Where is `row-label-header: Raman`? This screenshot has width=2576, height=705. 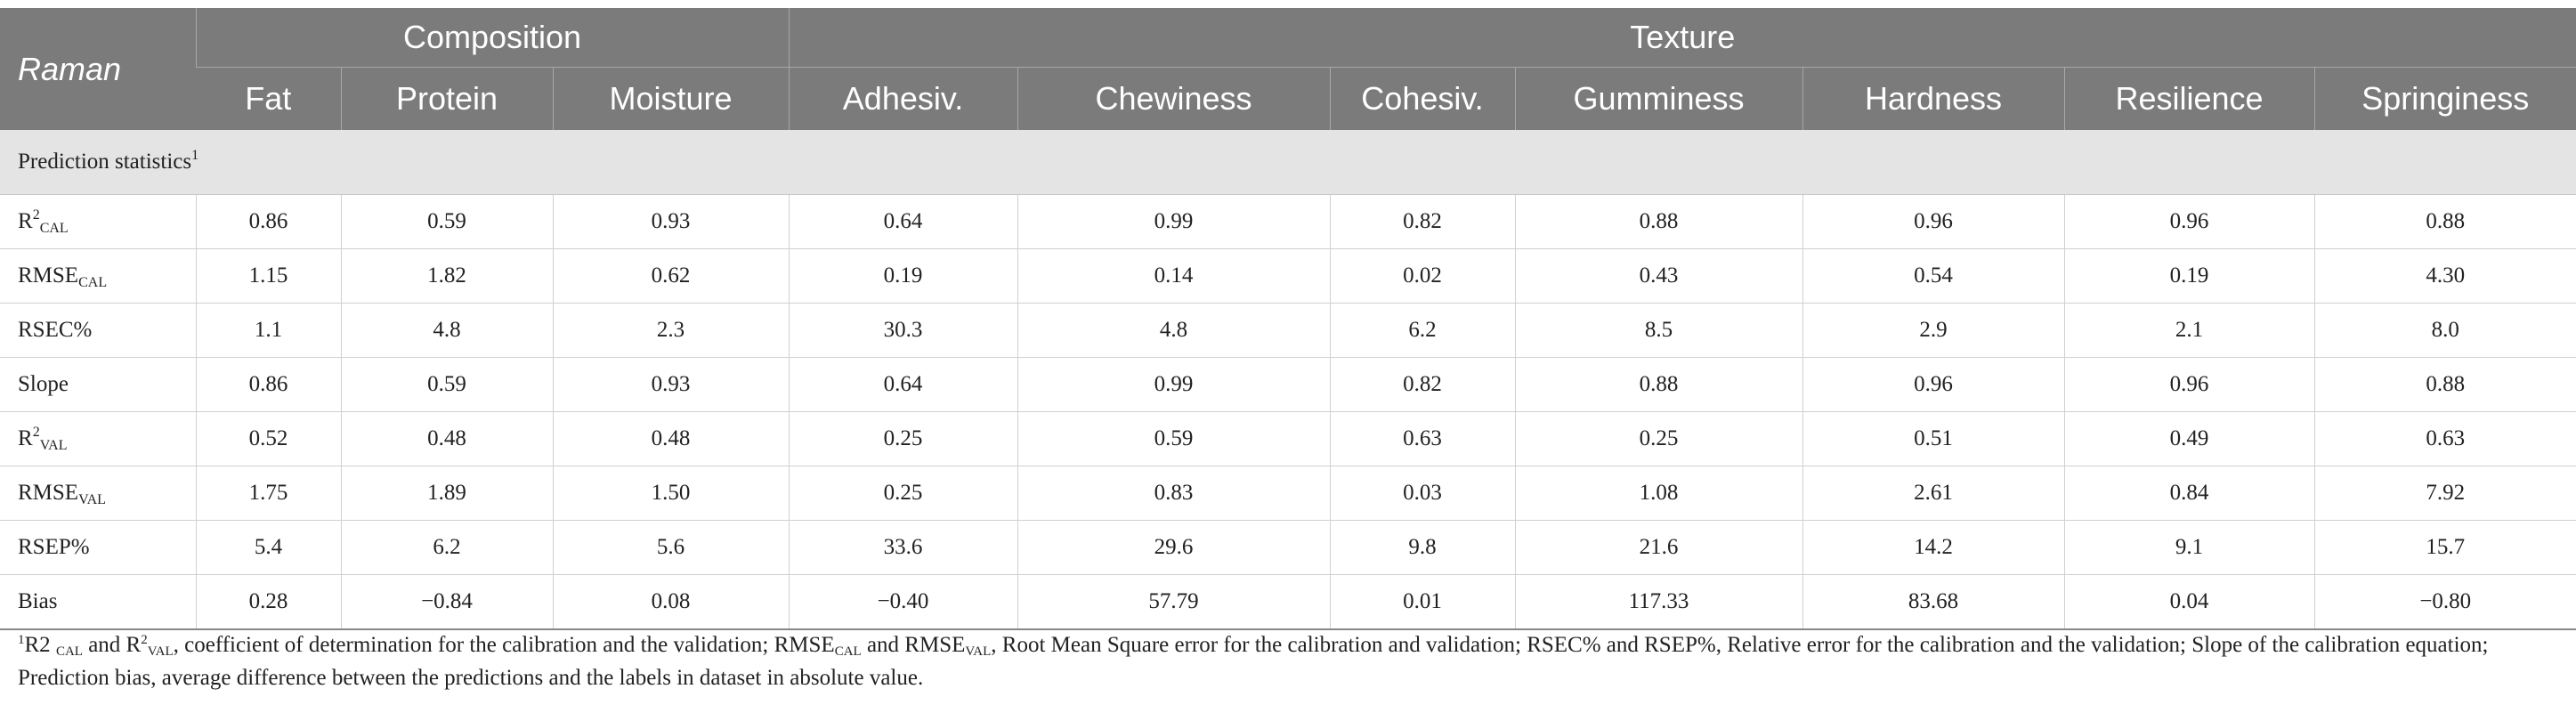
row-label-header: Raman is located at coordinates (98, 69).